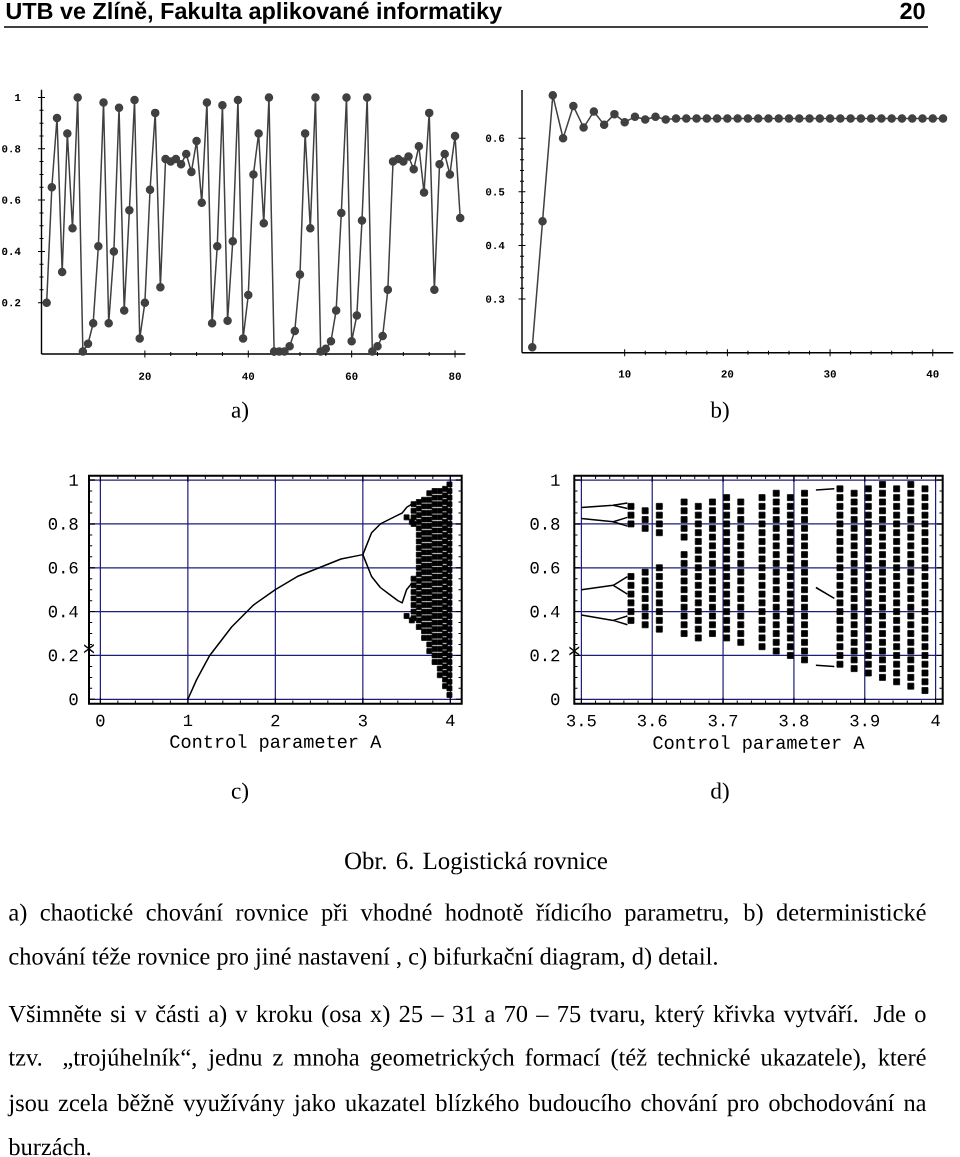 This screenshot has height=1157, width=960. What do you see at coordinates (624, 374) in the screenshot?
I see `x-tick-label: 10` at bounding box center [624, 374].